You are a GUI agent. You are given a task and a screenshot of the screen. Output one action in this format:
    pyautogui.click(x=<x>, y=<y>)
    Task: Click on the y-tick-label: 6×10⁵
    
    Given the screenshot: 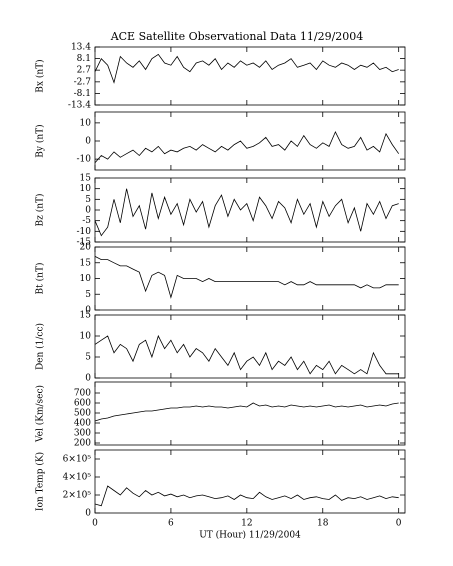 What is the action you would take?
    pyautogui.click(x=77, y=460)
    